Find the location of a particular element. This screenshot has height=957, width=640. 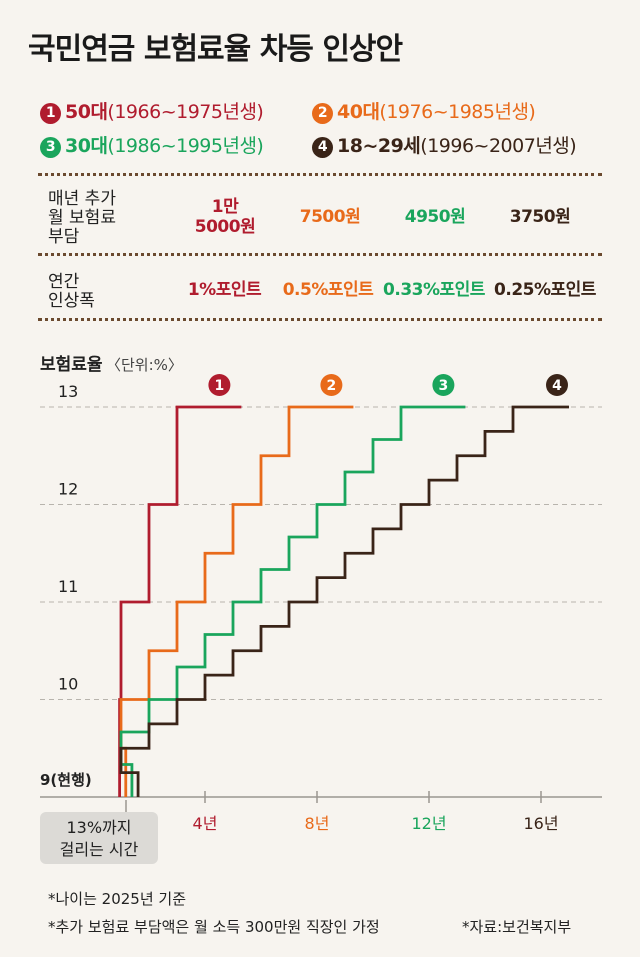

burden-value-3: 4950원 is located at coordinates (435, 217).